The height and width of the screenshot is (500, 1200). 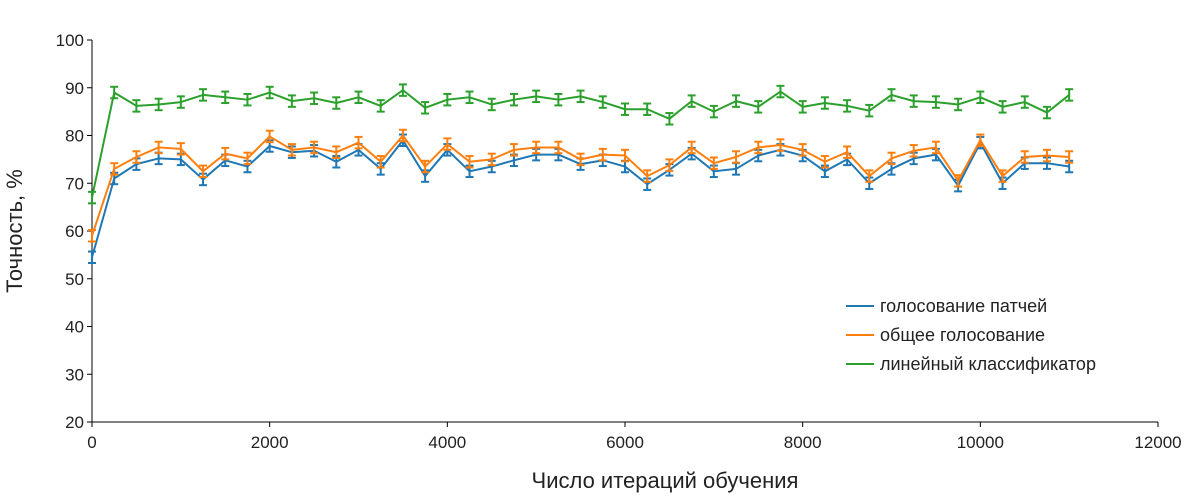 What do you see at coordinates (74, 327) in the screenshot?
I see `y-tick-label: 40` at bounding box center [74, 327].